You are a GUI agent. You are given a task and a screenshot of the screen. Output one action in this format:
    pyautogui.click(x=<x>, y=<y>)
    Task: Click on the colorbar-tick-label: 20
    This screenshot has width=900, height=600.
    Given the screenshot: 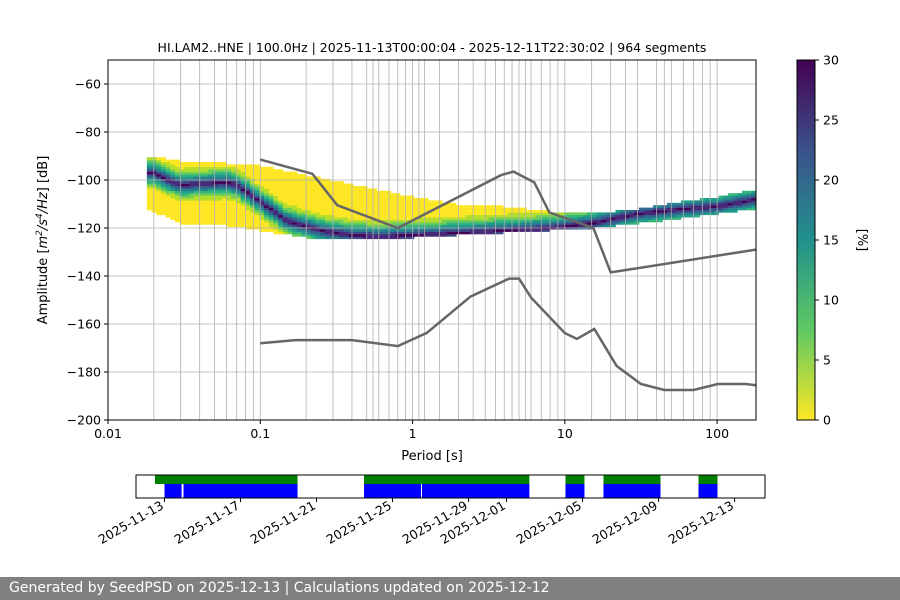 What is the action you would take?
    pyautogui.click(x=831, y=180)
    